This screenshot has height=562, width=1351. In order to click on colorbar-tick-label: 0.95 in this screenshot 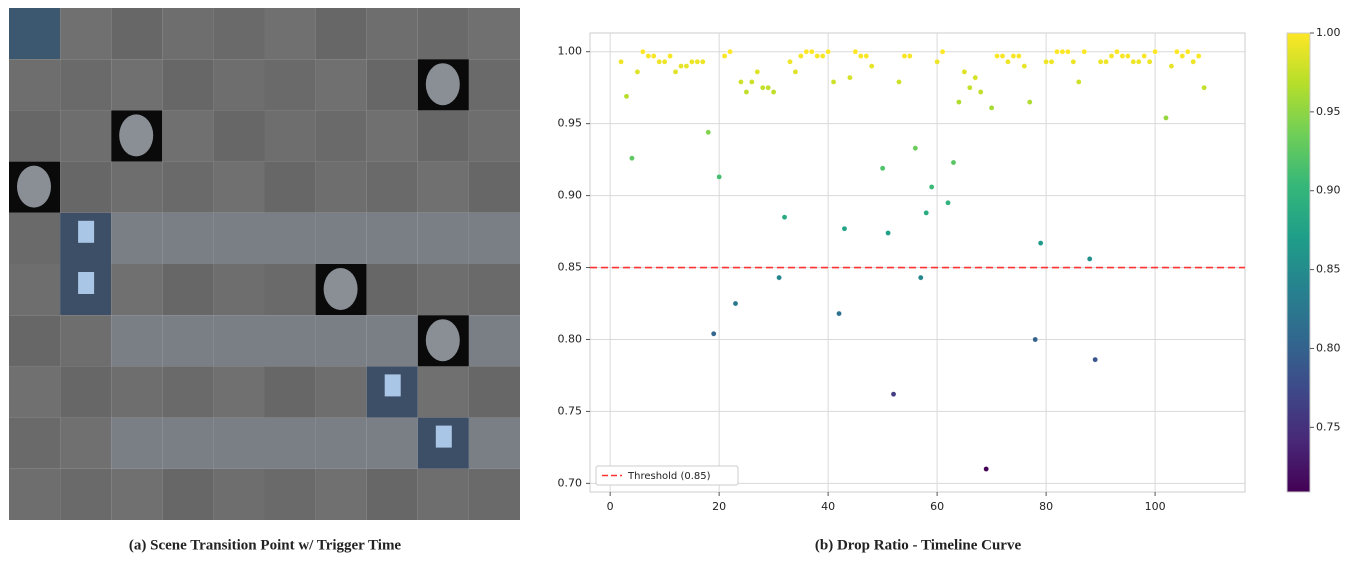, I will do `click(1328, 111)`.